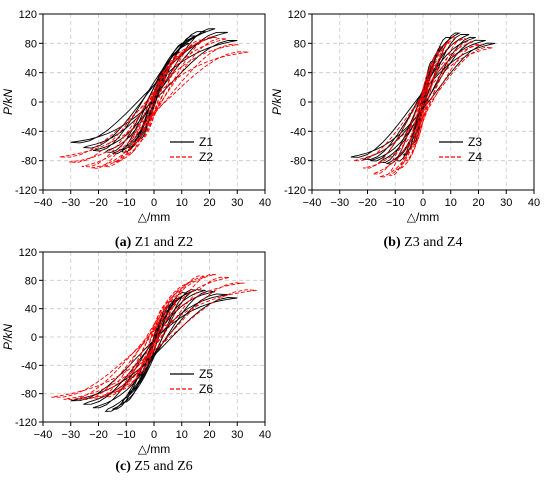 Image resolution: width=550 pixels, height=481 pixels. I want to click on chart-caption: (c) Z5 and Z6, so click(153, 466).